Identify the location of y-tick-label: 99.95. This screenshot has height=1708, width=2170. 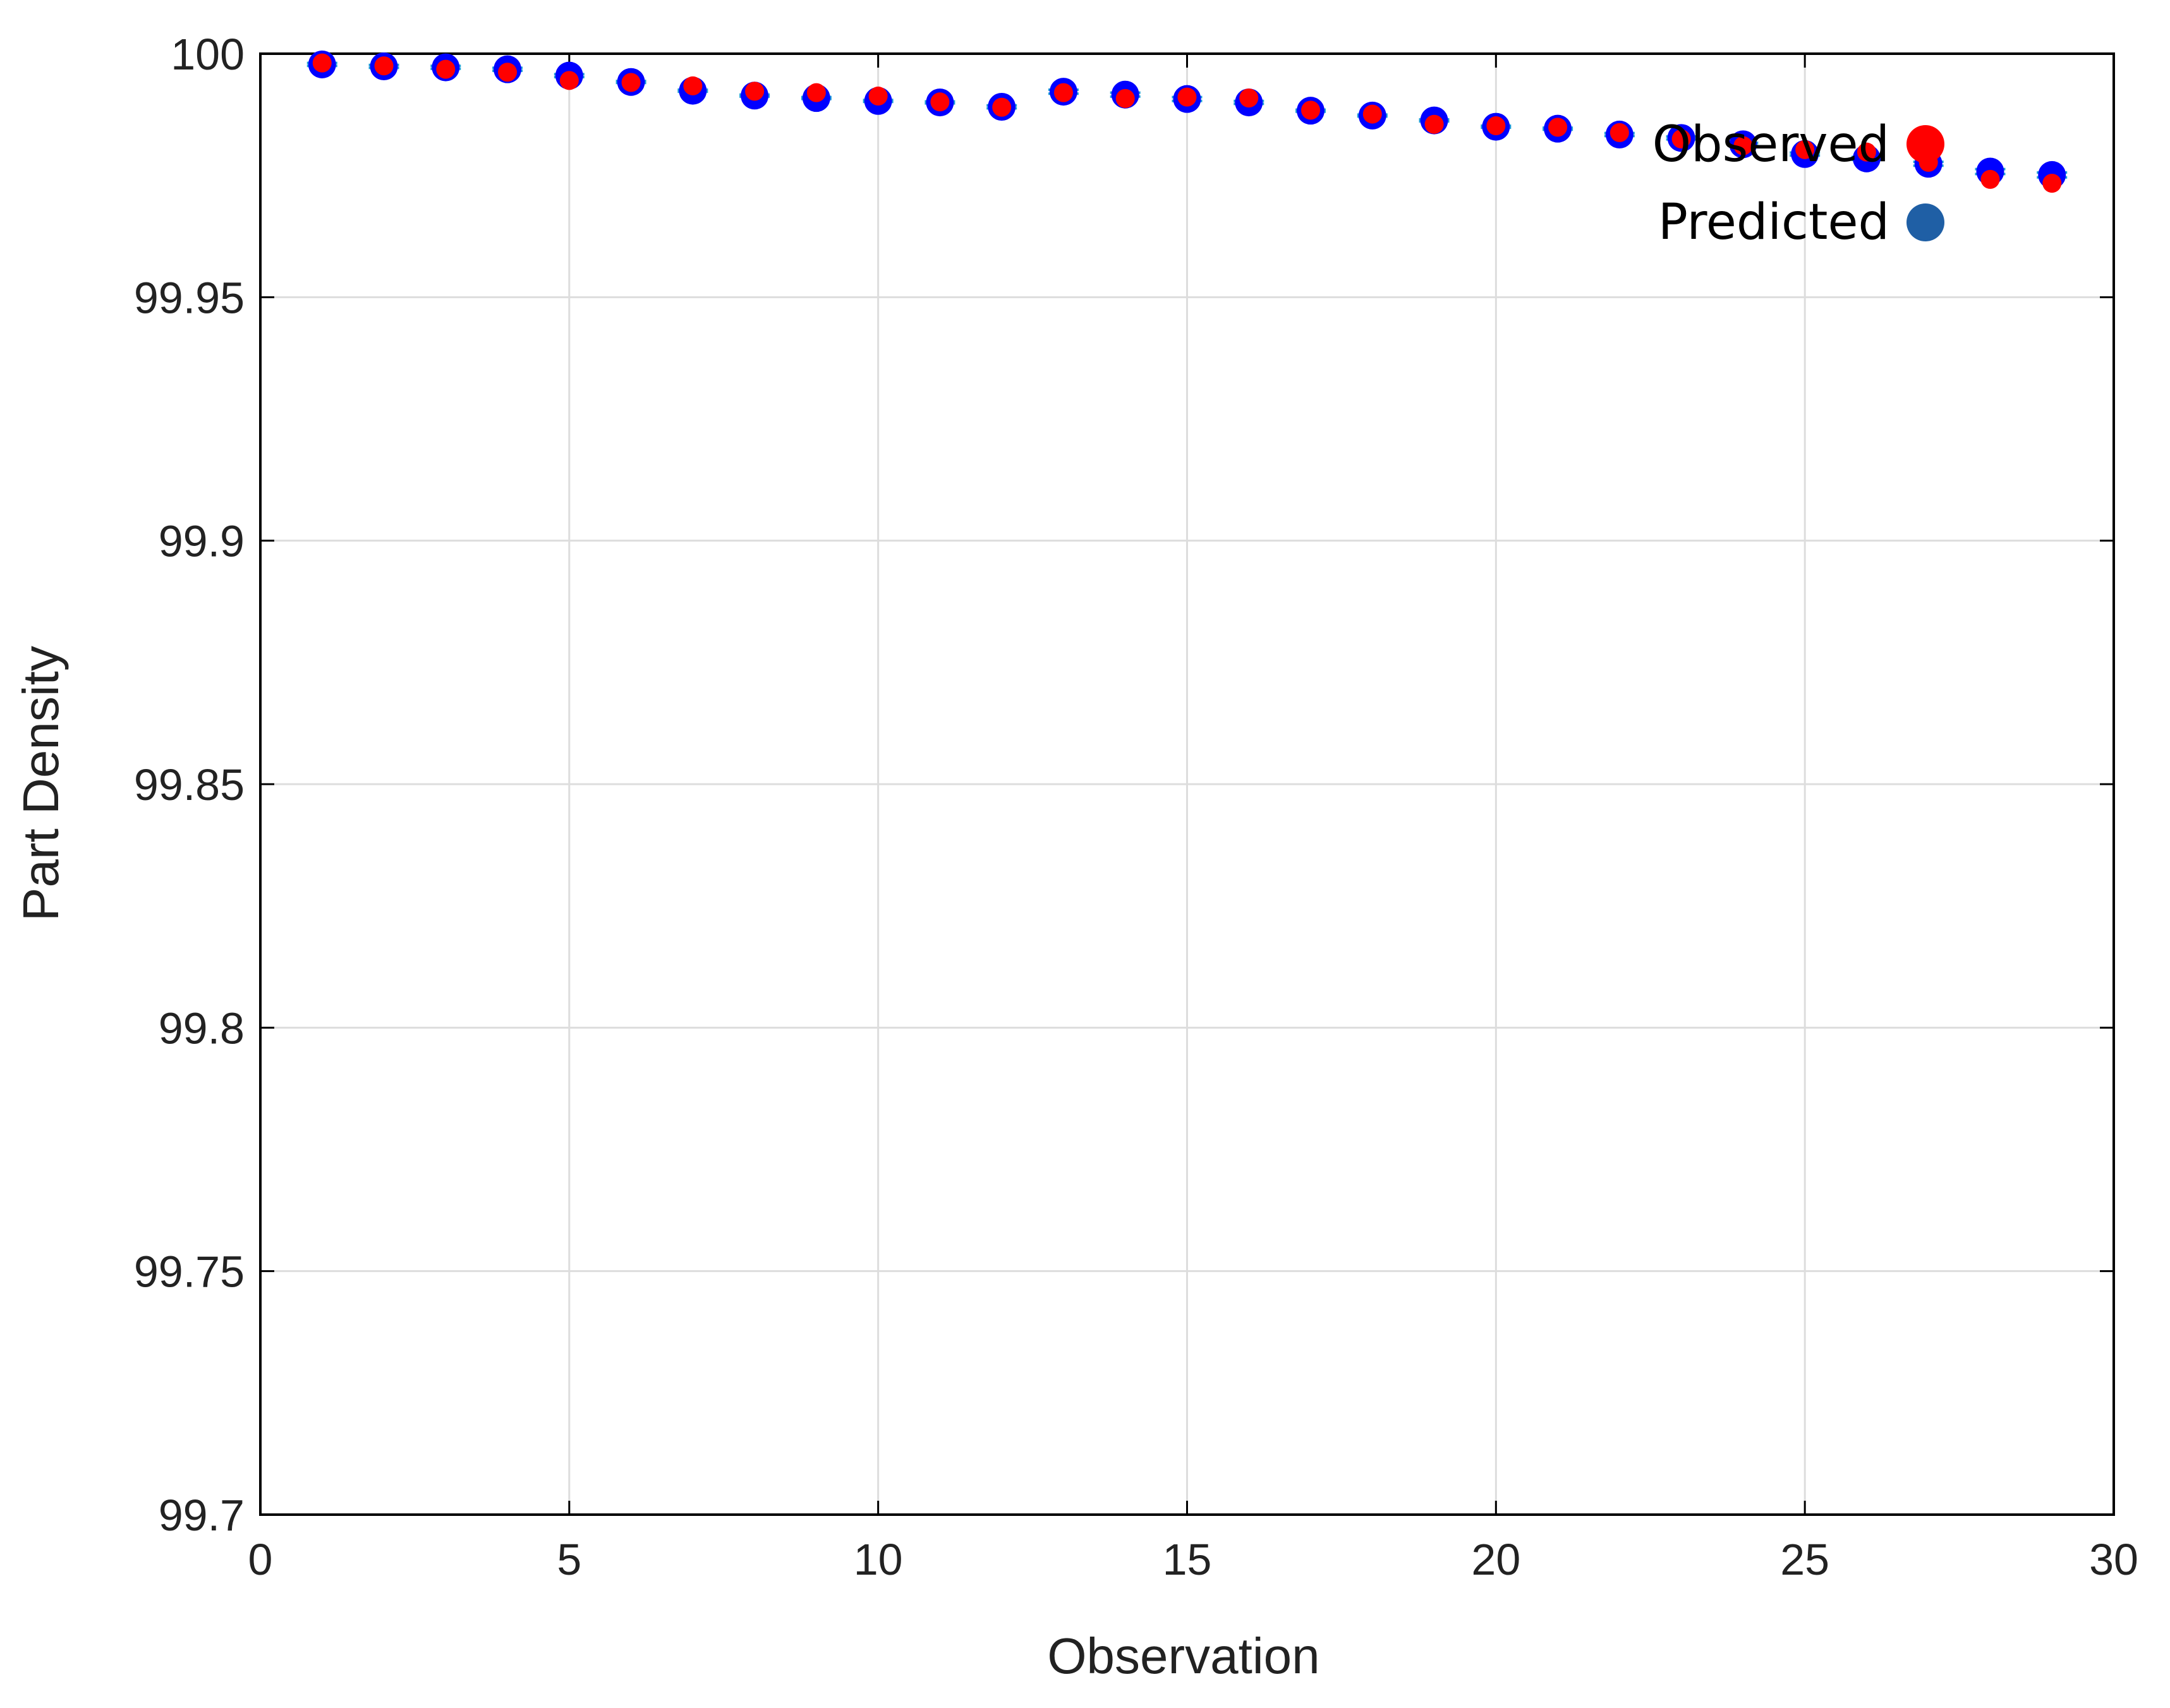
(189, 297).